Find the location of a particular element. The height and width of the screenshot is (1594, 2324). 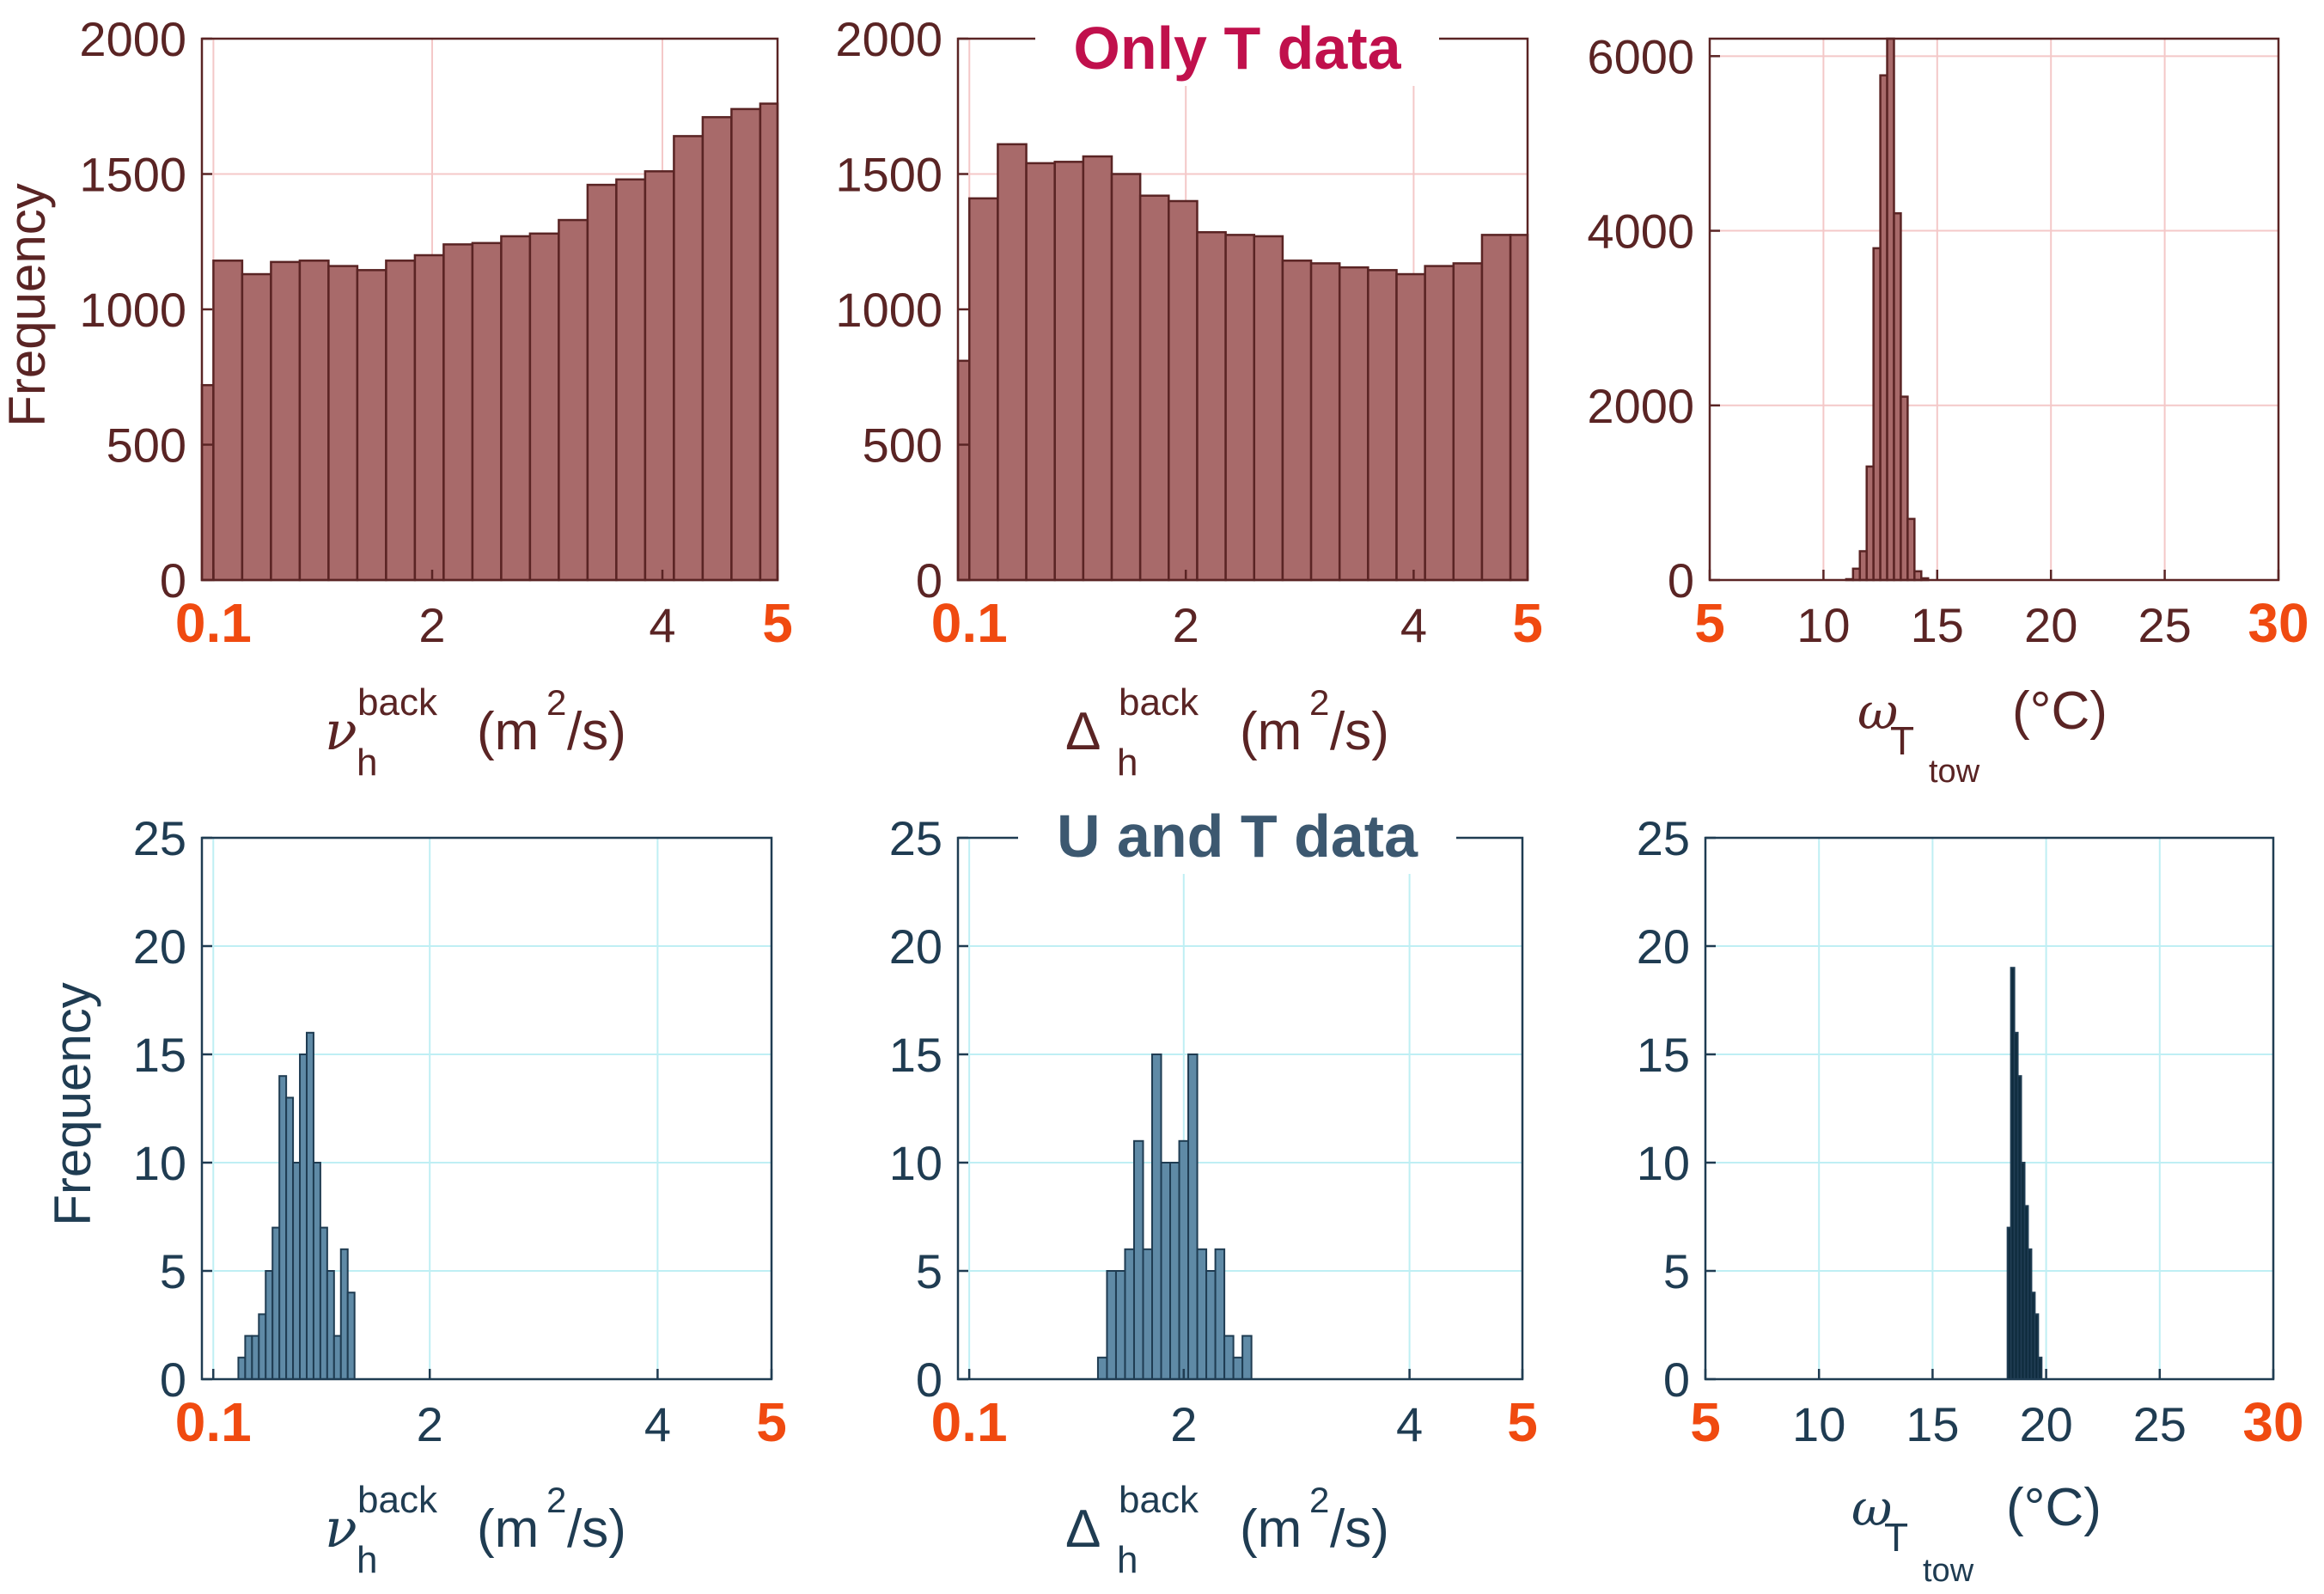

bottom-omega-xtick-label: 20 is located at coordinates (2045, 1424).